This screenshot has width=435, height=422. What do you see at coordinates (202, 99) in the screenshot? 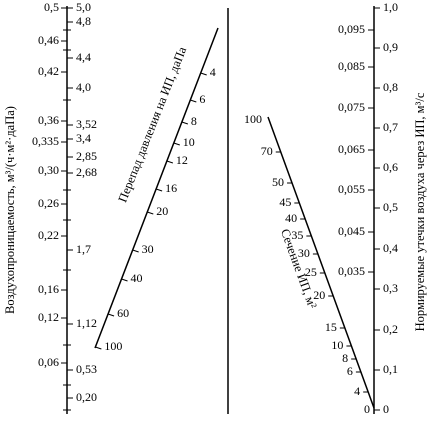
I see `pressure-tick-label: 6` at bounding box center [202, 99].